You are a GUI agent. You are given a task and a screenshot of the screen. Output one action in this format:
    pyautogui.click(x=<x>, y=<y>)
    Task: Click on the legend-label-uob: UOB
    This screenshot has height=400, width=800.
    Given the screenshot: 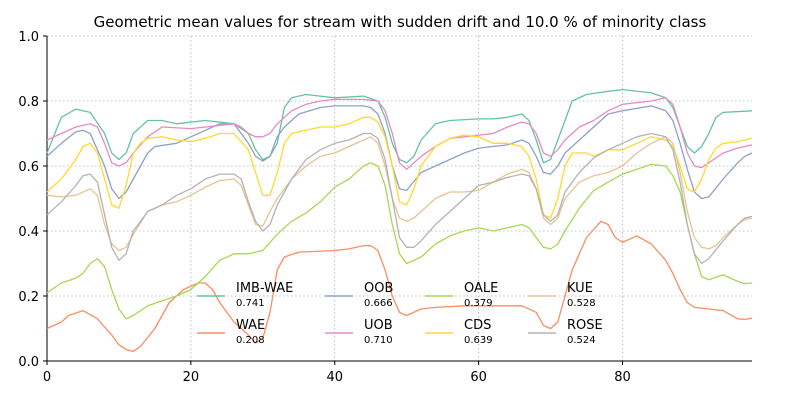 What is the action you would take?
    pyautogui.click(x=378, y=325)
    